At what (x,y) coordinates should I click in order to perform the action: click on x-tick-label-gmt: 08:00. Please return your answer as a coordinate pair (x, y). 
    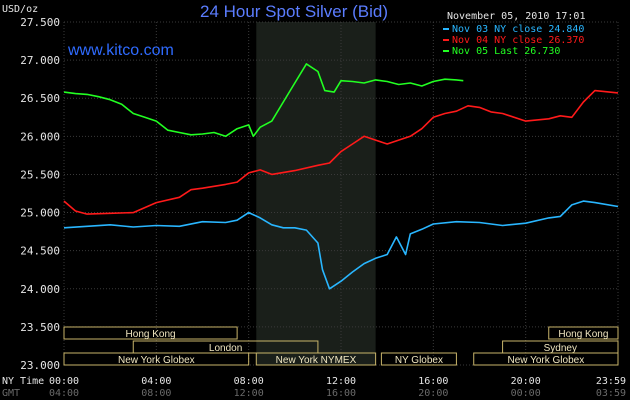
    Looking at the image, I should click on (156, 393).